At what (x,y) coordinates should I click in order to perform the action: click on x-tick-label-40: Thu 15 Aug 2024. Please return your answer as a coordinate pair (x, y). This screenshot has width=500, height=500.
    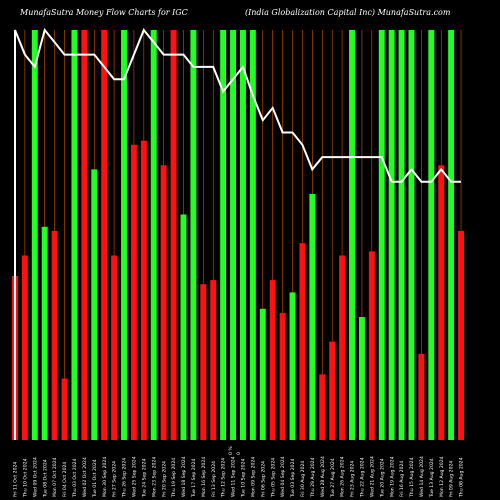
    Looking at the image, I should click on (412, 477).